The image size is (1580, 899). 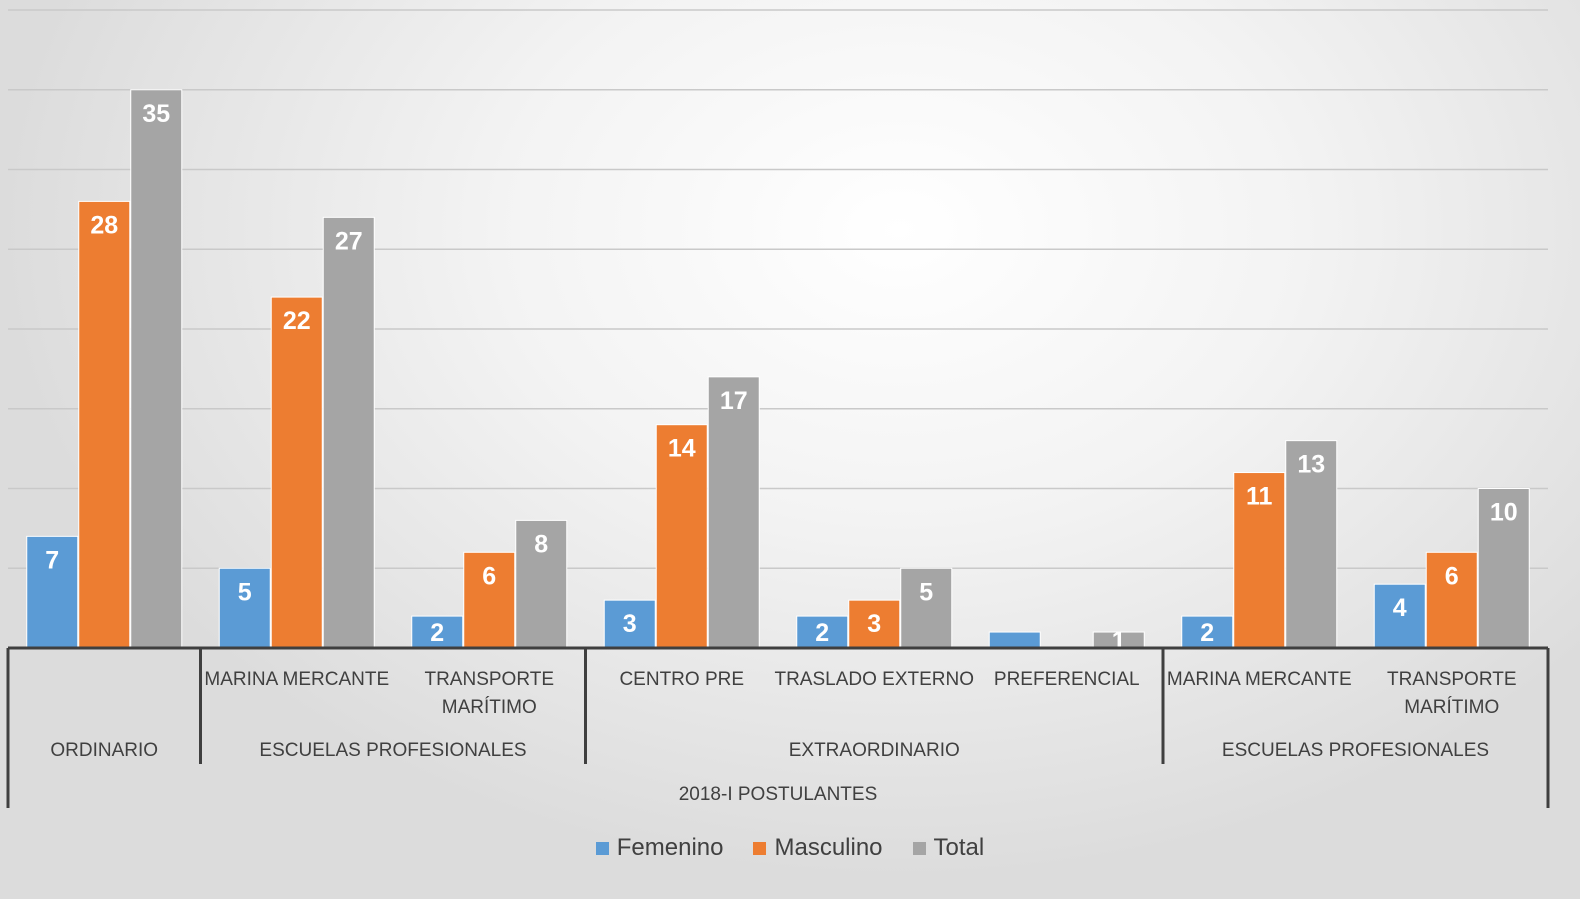 I want to click on data-label-masculino-1: 22, so click(x=297, y=321).